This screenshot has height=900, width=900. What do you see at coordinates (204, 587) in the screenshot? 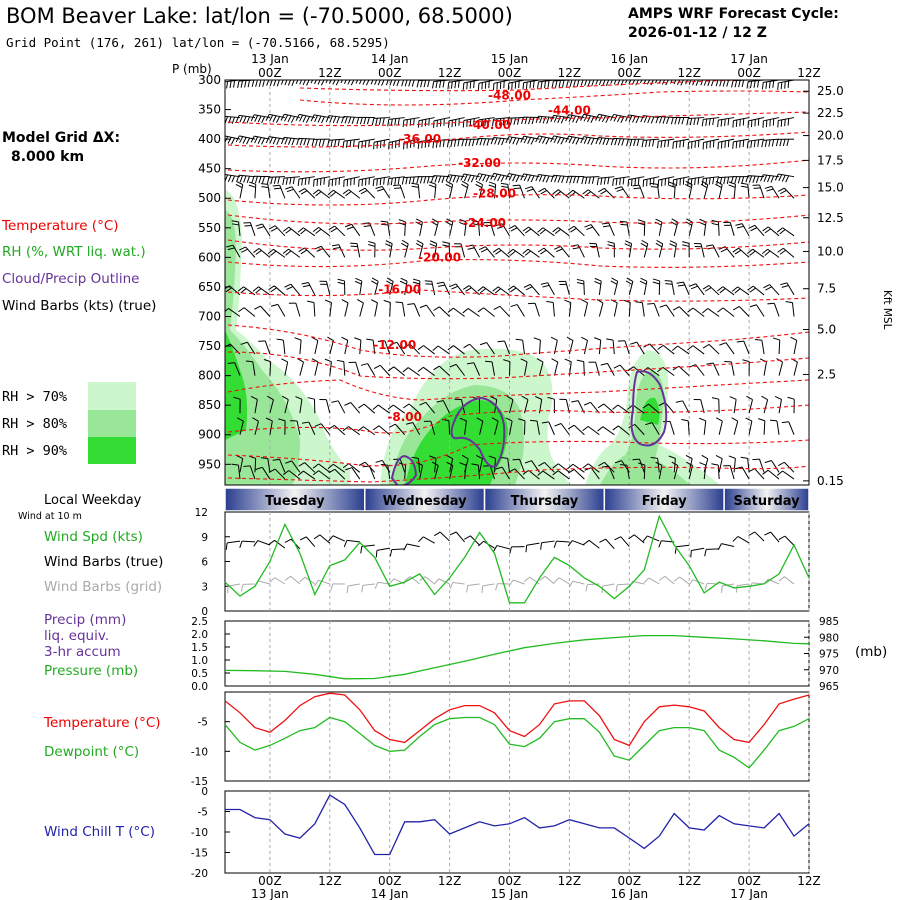
I see `y-tick-label: 3` at bounding box center [204, 587].